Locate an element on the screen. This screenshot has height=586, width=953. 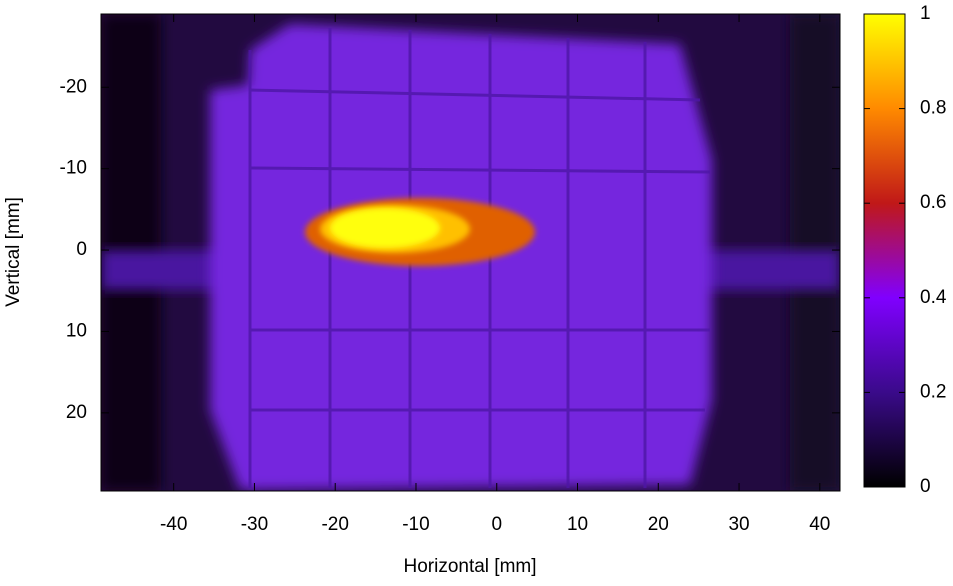
x-tick-label: -10 is located at coordinates (415, 524).